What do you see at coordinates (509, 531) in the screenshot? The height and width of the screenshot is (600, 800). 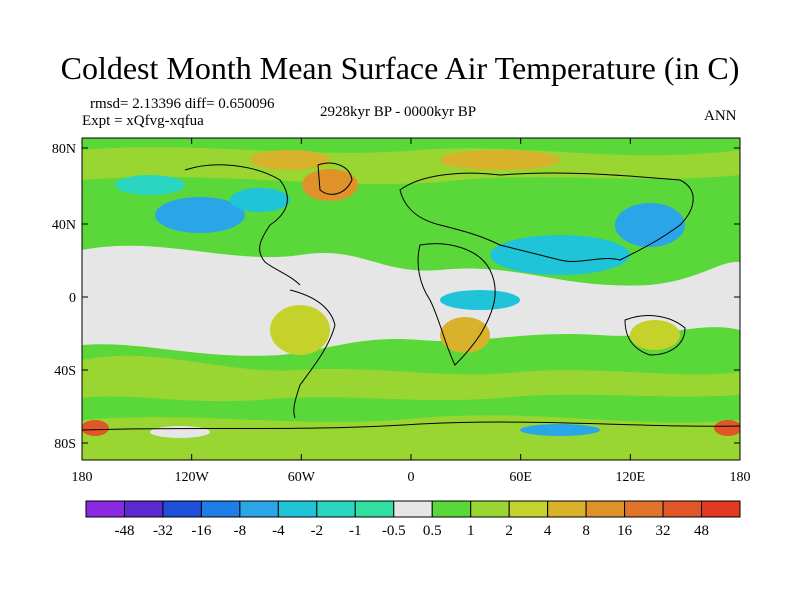 I see `colorbar-label: 2` at bounding box center [509, 531].